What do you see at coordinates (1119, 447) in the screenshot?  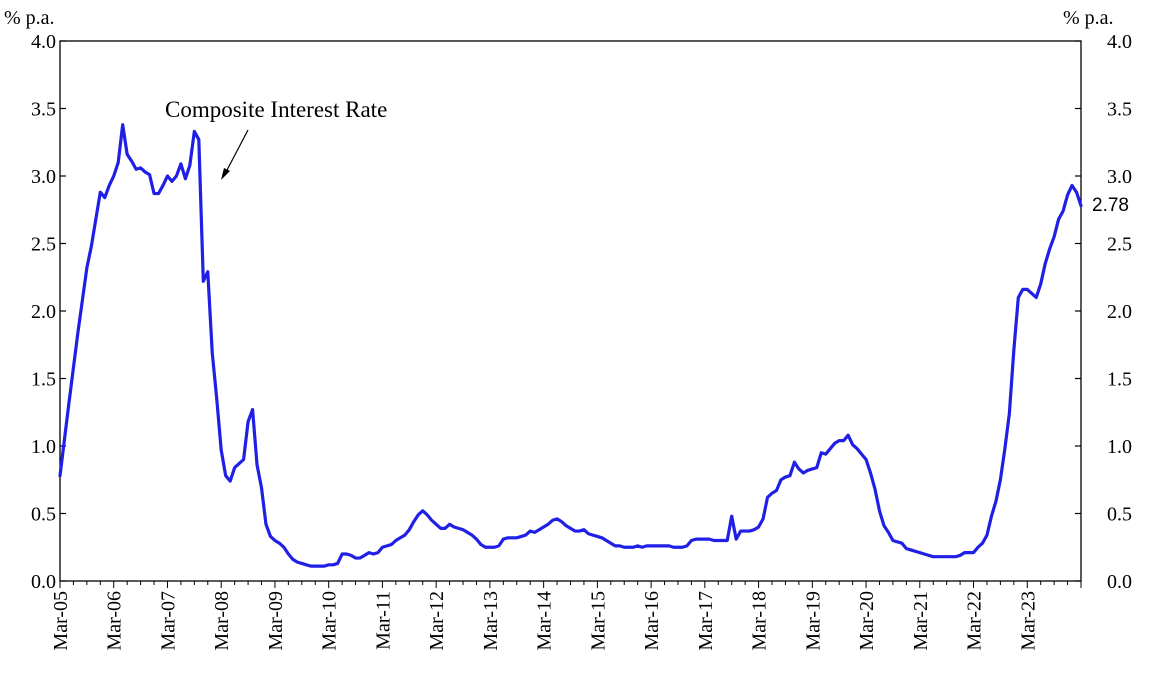 I see `y-tick-label-right: 1.0` at bounding box center [1119, 447].